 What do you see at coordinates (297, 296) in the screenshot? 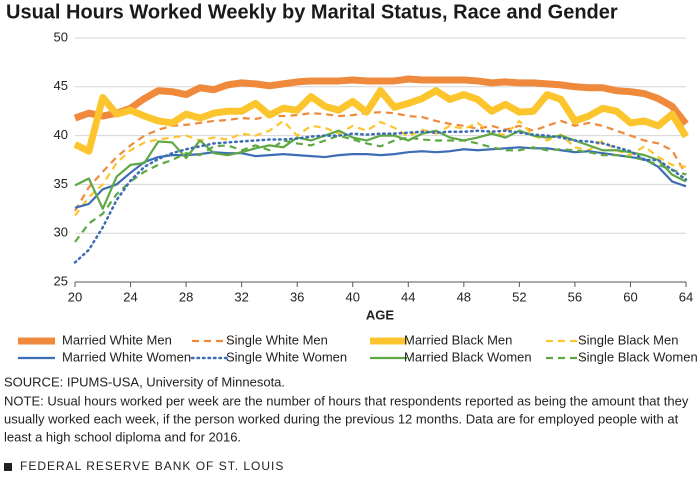
I see `x-tick-label: 36` at bounding box center [297, 296].